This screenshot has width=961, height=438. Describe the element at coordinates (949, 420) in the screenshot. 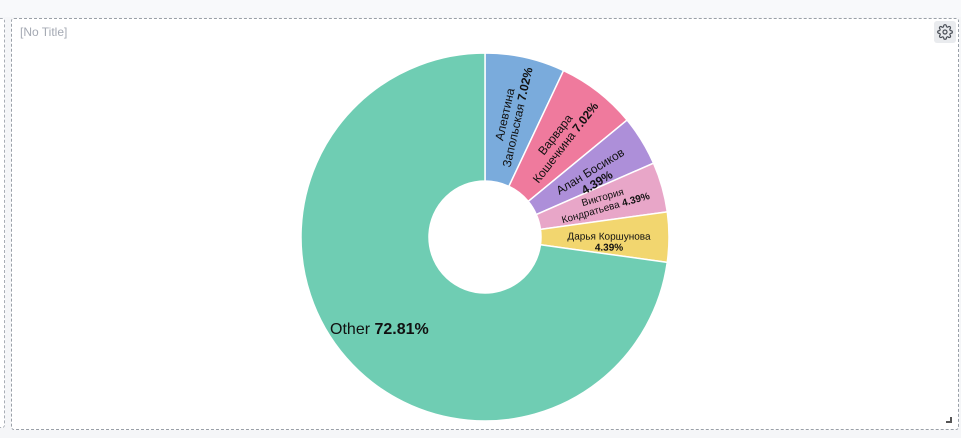

I see `resize-corner-icon` at that location.